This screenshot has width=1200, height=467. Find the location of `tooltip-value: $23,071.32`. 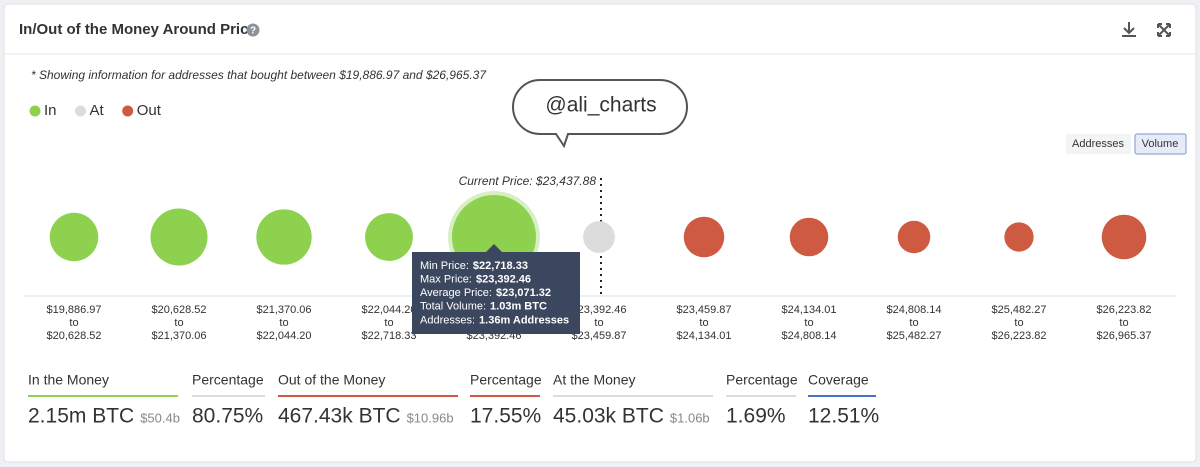

tooltip-value: $23,071.32 is located at coordinates (523, 293).